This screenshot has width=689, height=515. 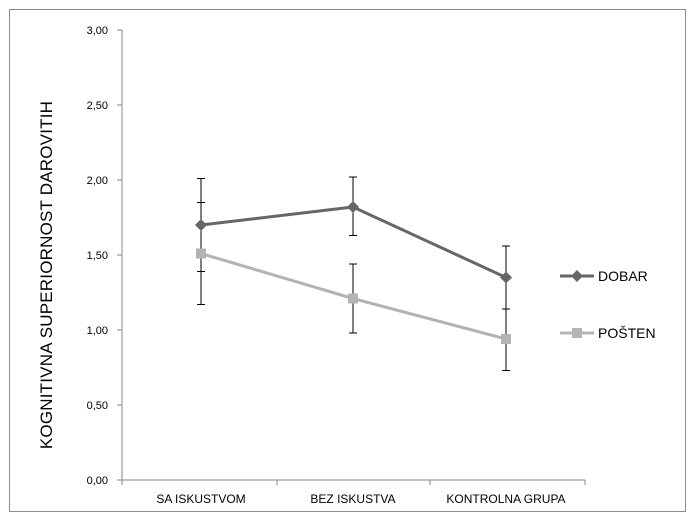 I want to click on y-tick-label: 3,00, so click(x=97, y=31).